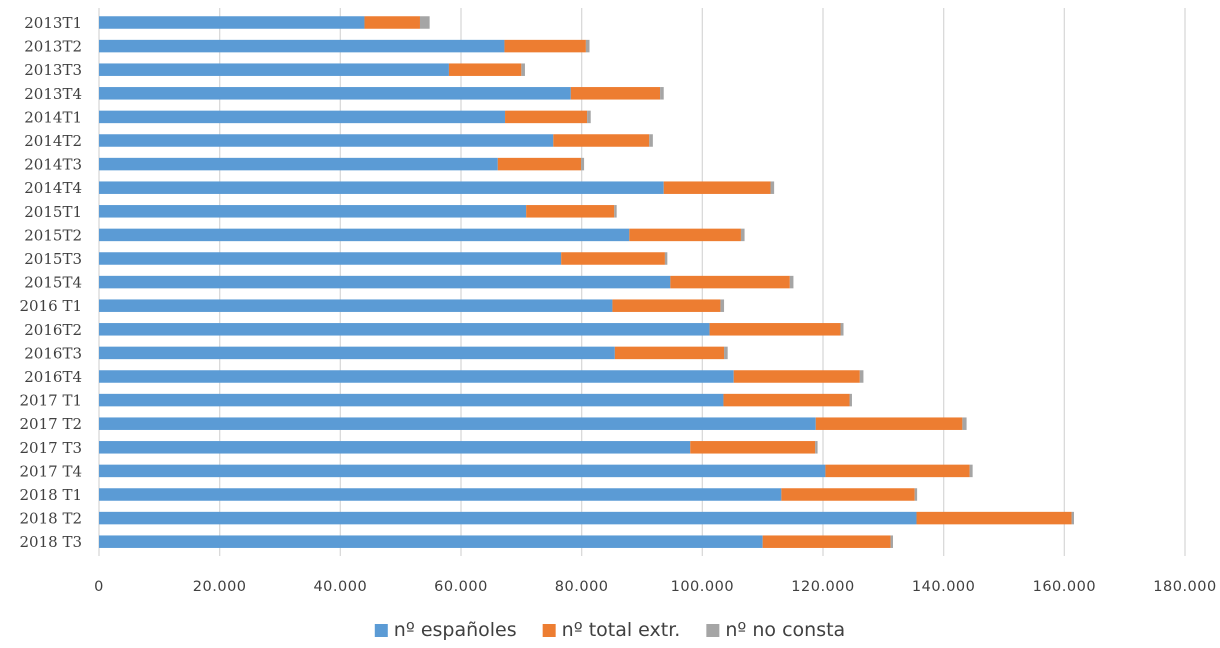  I want to click on category-label: 2015T4, so click(53, 283).